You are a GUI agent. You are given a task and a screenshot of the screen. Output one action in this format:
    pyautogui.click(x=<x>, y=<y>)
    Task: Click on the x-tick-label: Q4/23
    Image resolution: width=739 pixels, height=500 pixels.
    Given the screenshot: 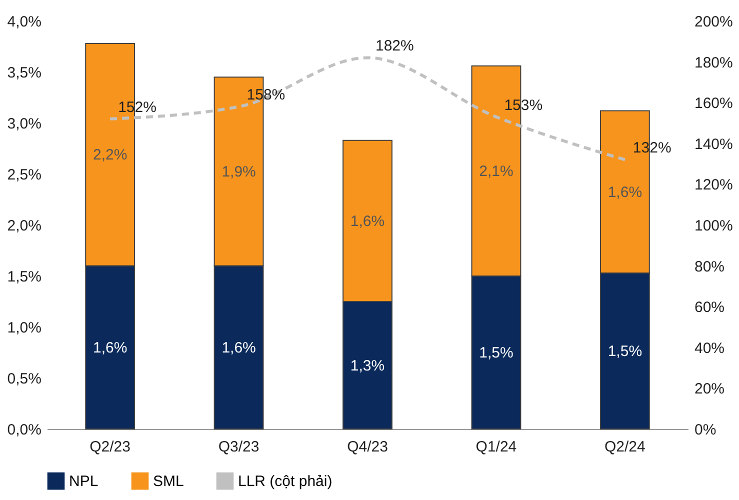 What is the action you would take?
    pyautogui.click(x=367, y=447)
    